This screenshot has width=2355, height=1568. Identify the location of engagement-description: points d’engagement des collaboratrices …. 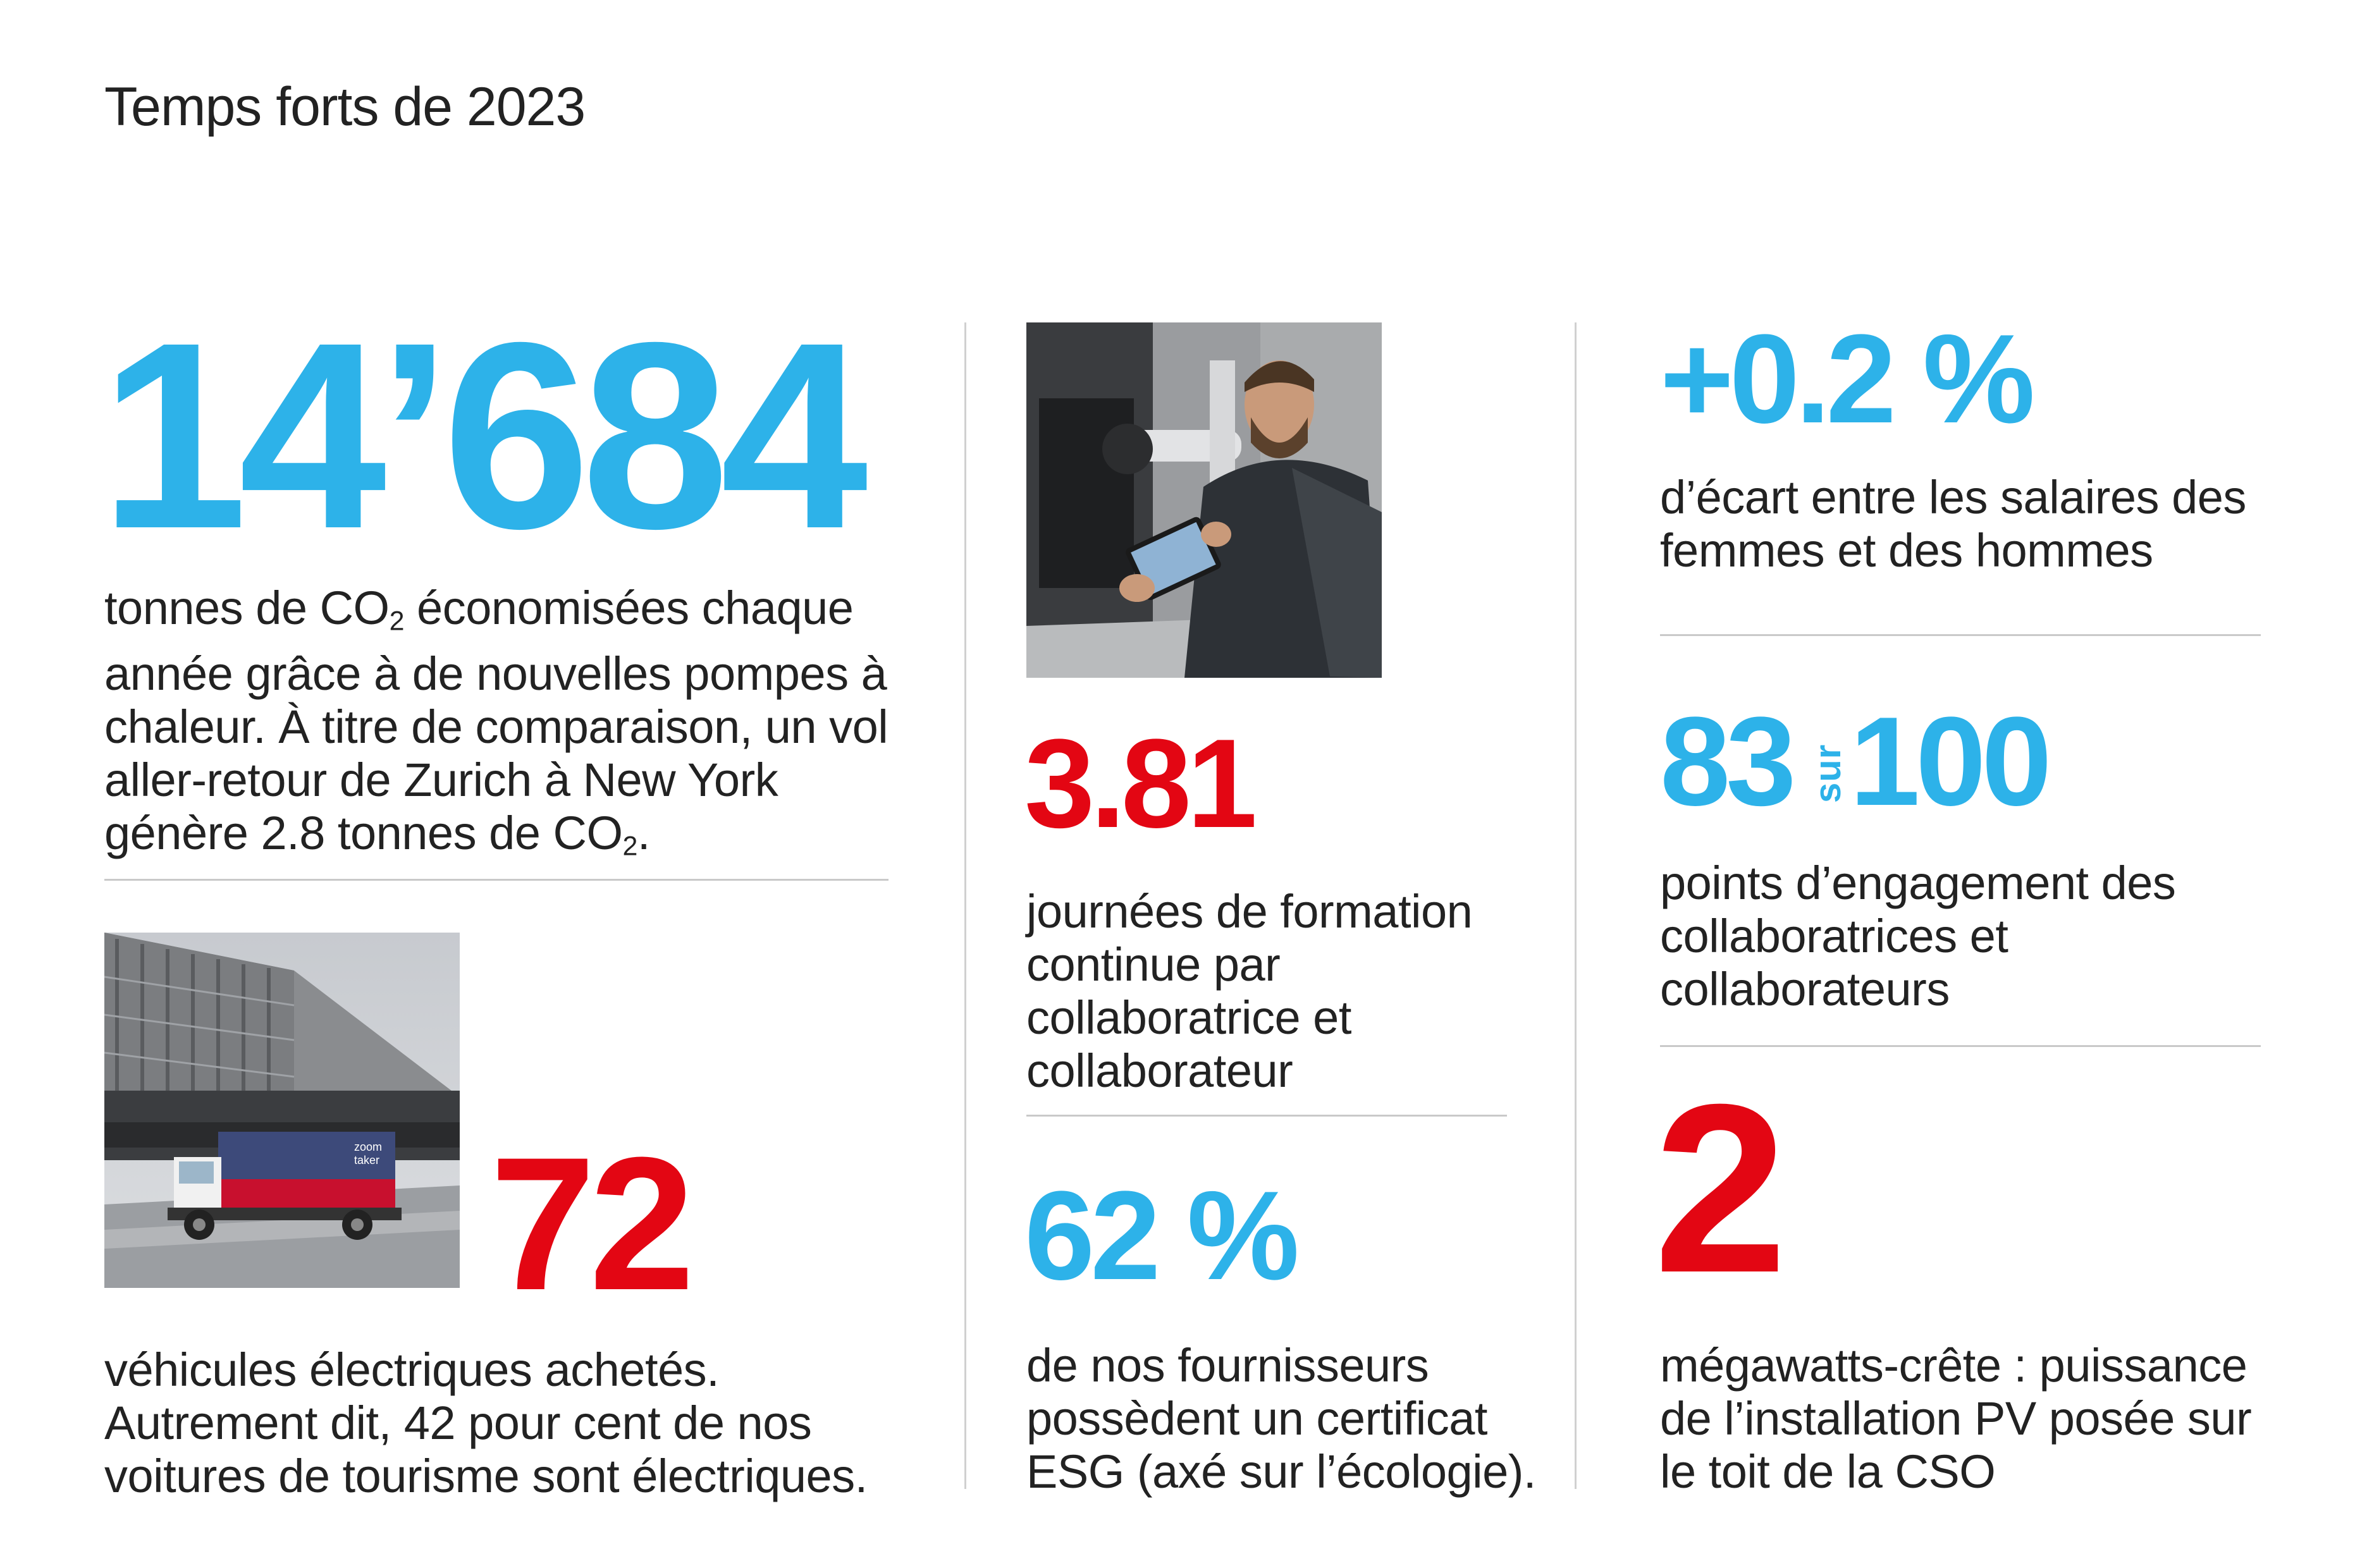
(1918, 936).